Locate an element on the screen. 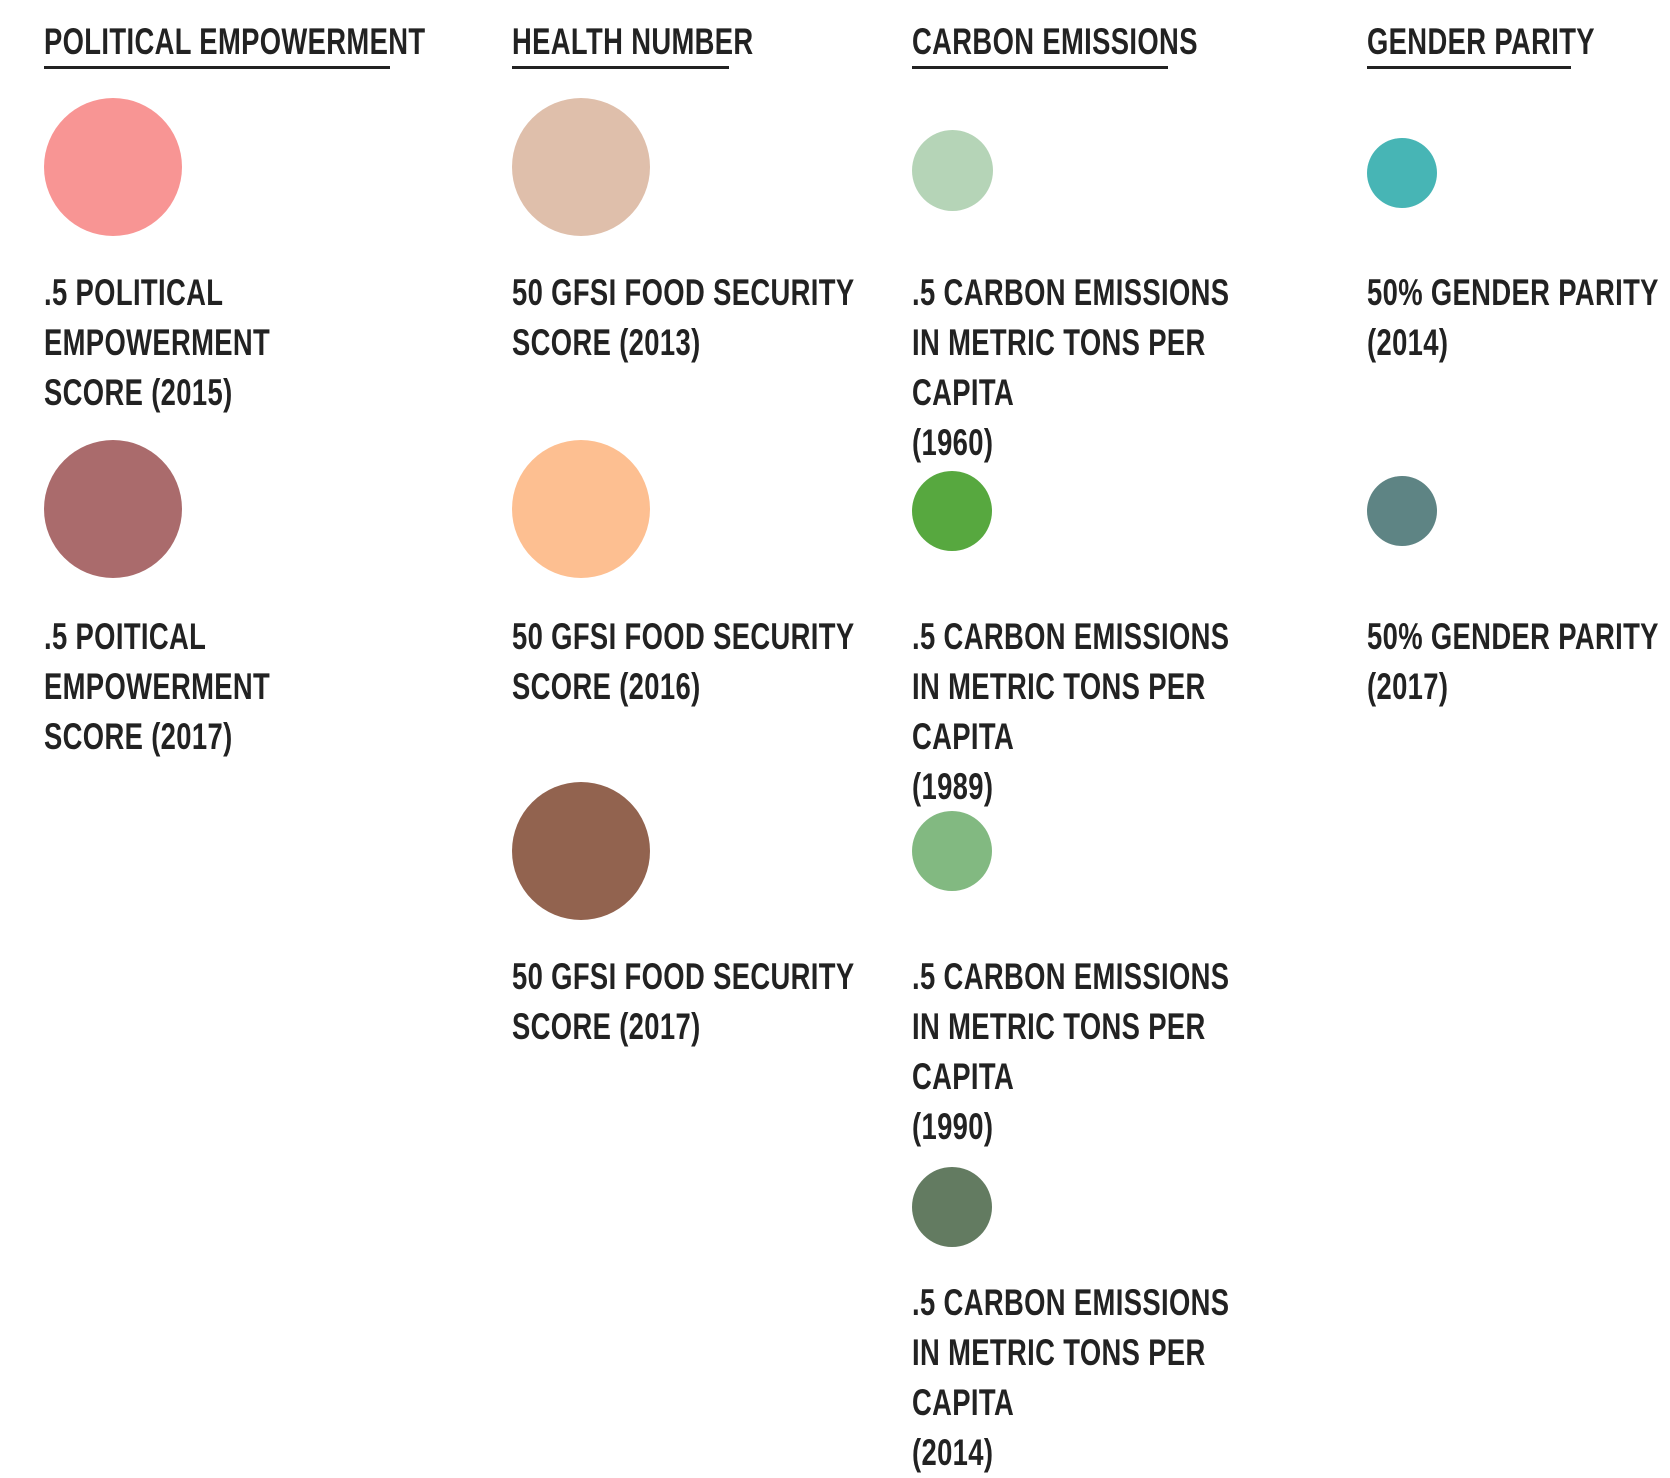 This screenshot has width=1670, height=1478. column-heading: CARBON EMISSIONS is located at coordinates (1055, 41).